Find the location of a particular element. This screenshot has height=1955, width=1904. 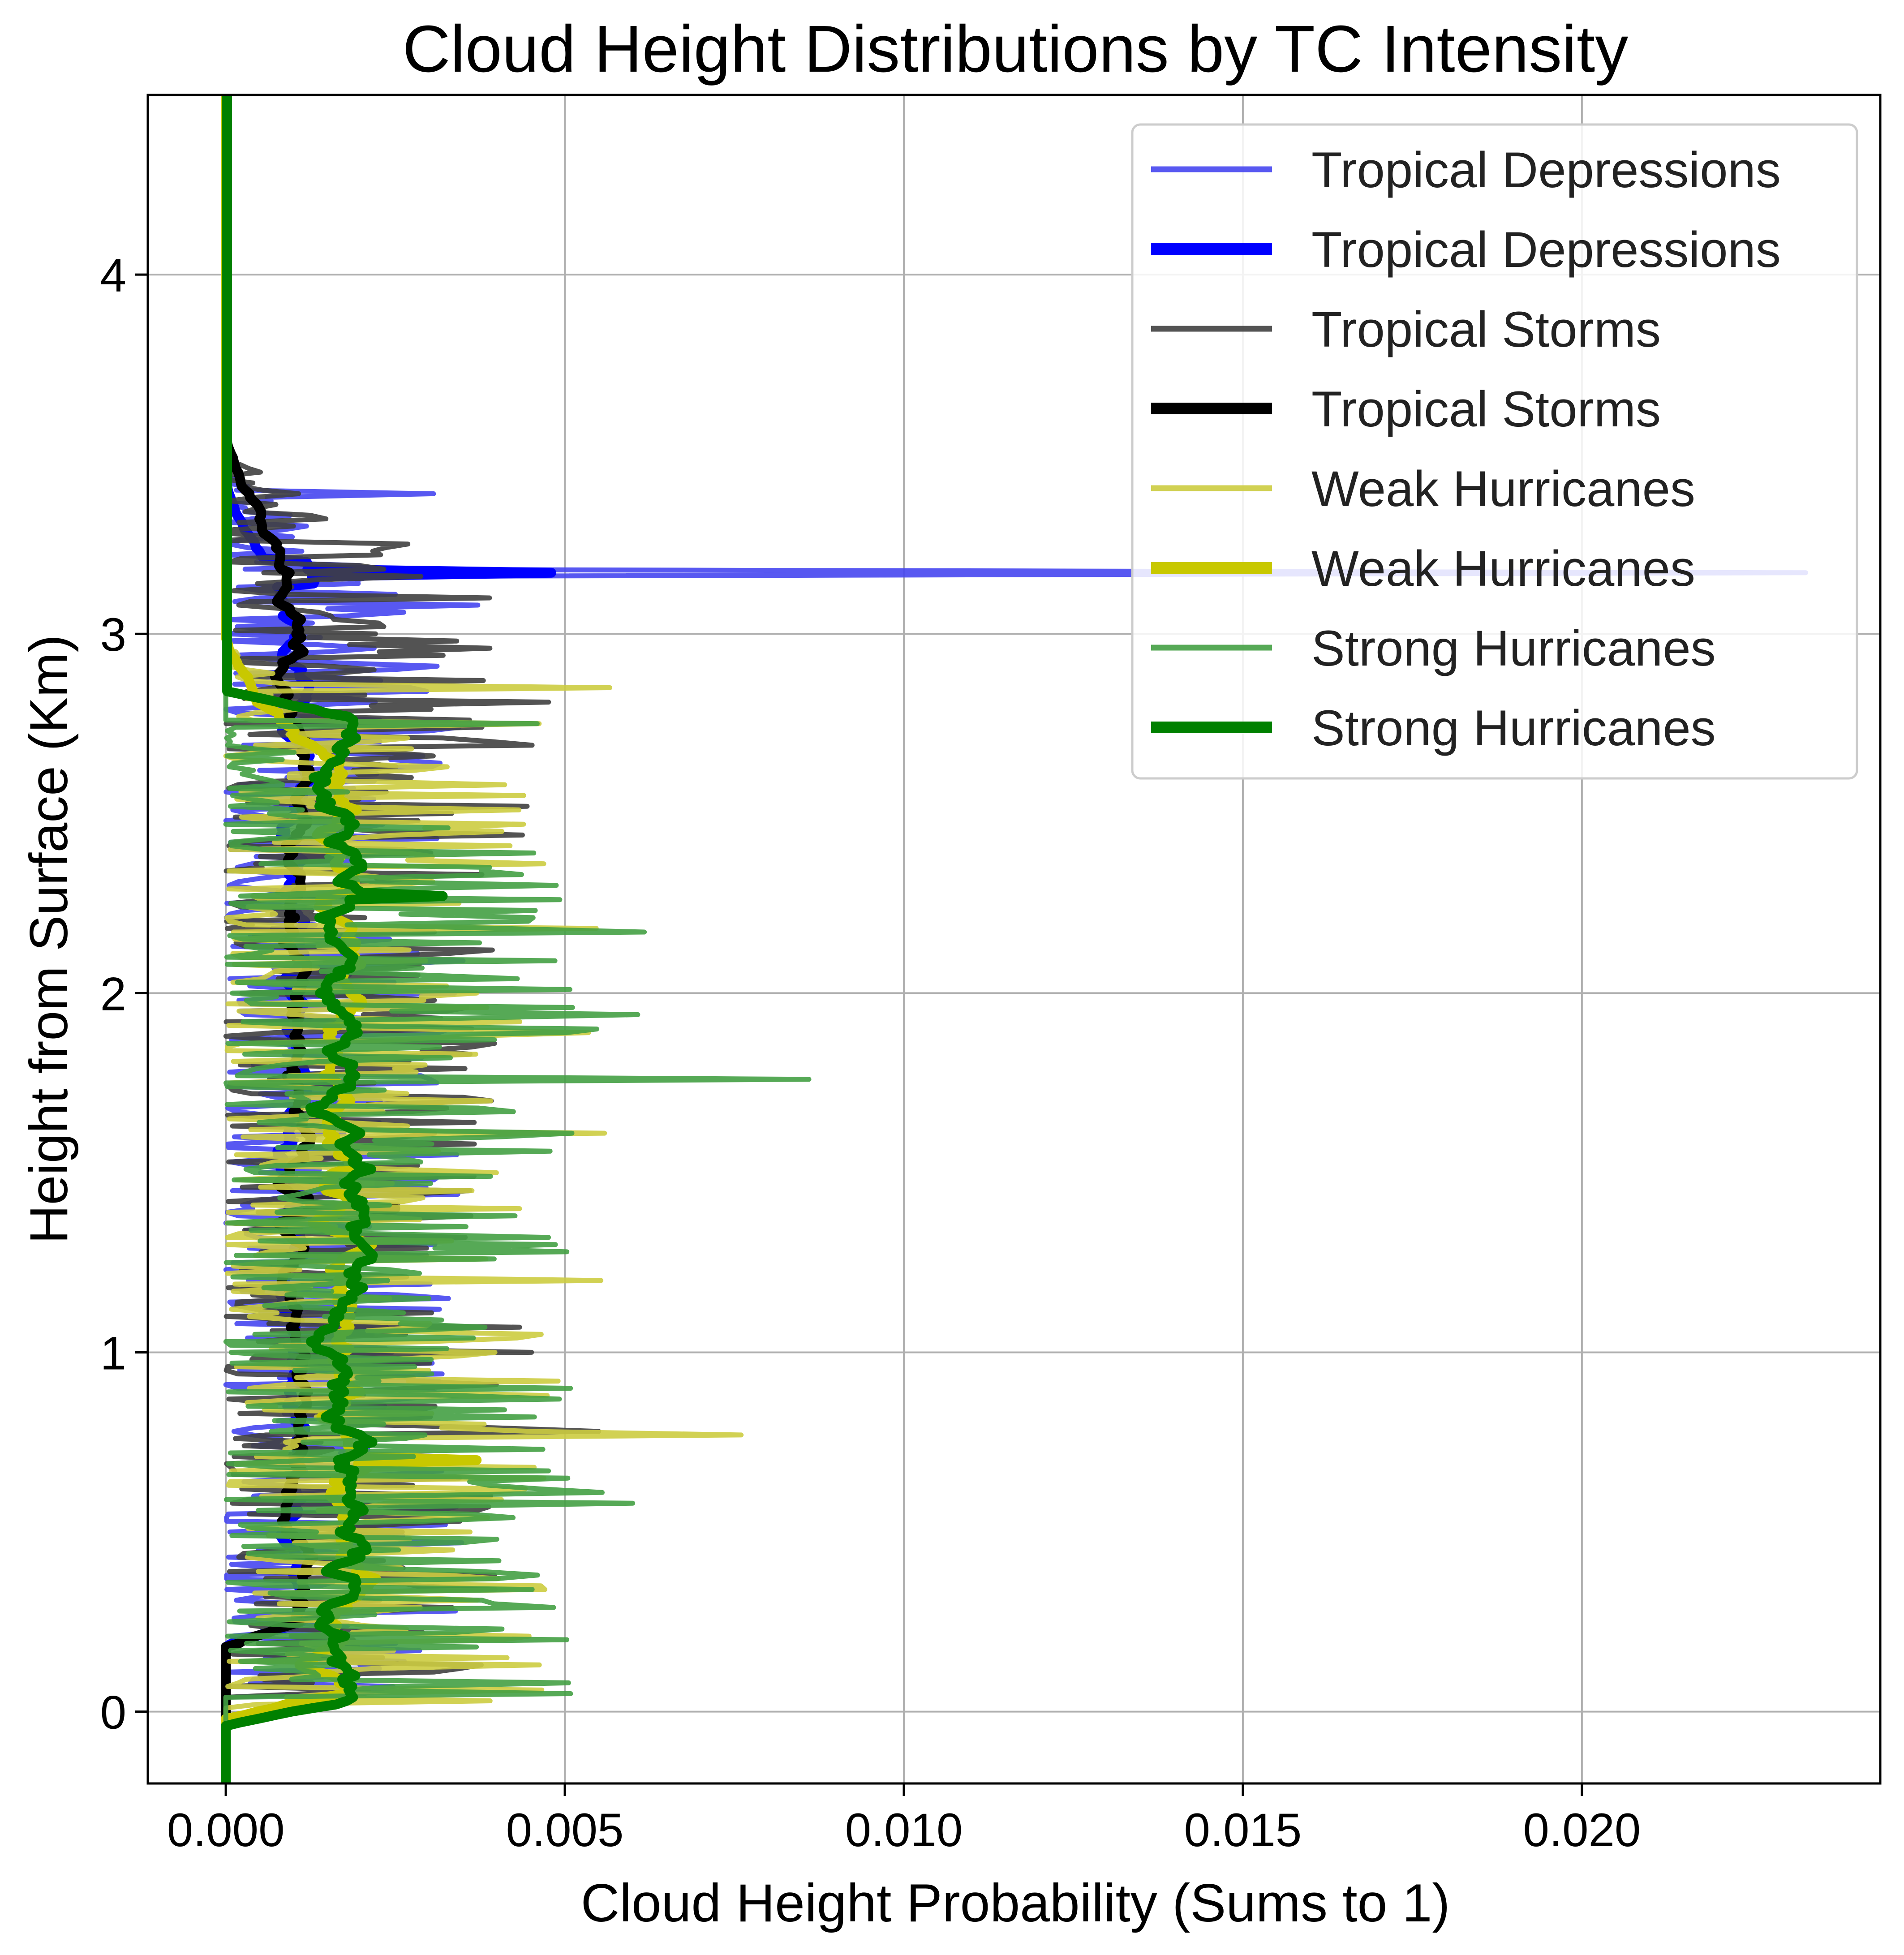

y-tick-label: 4 is located at coordinates (113, 276).